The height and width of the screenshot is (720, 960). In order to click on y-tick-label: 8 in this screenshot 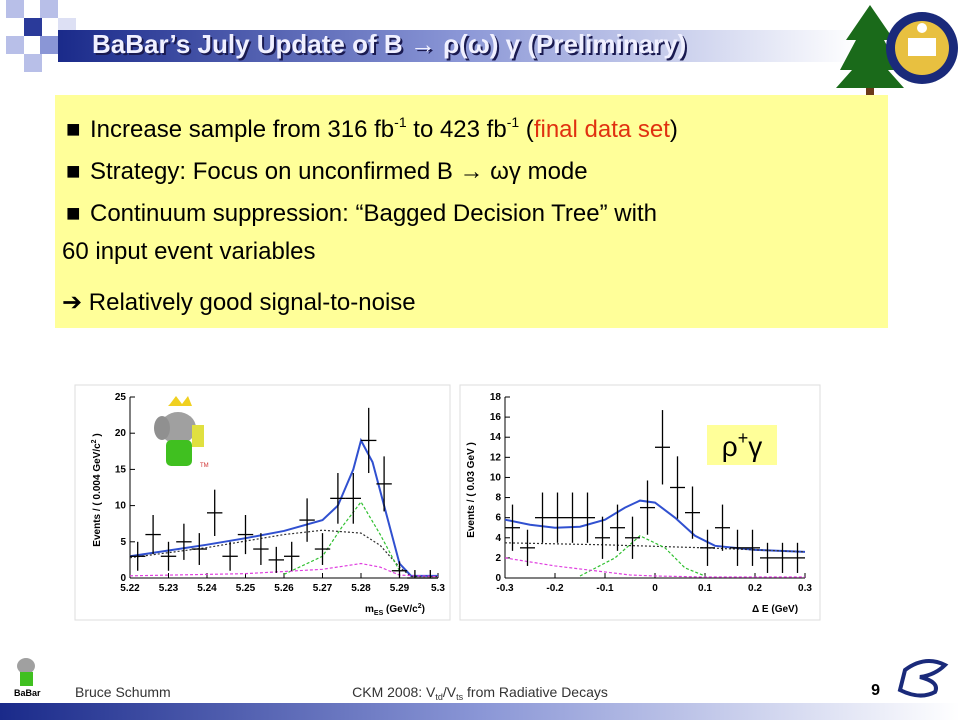, I will do `click(498, 498)`.